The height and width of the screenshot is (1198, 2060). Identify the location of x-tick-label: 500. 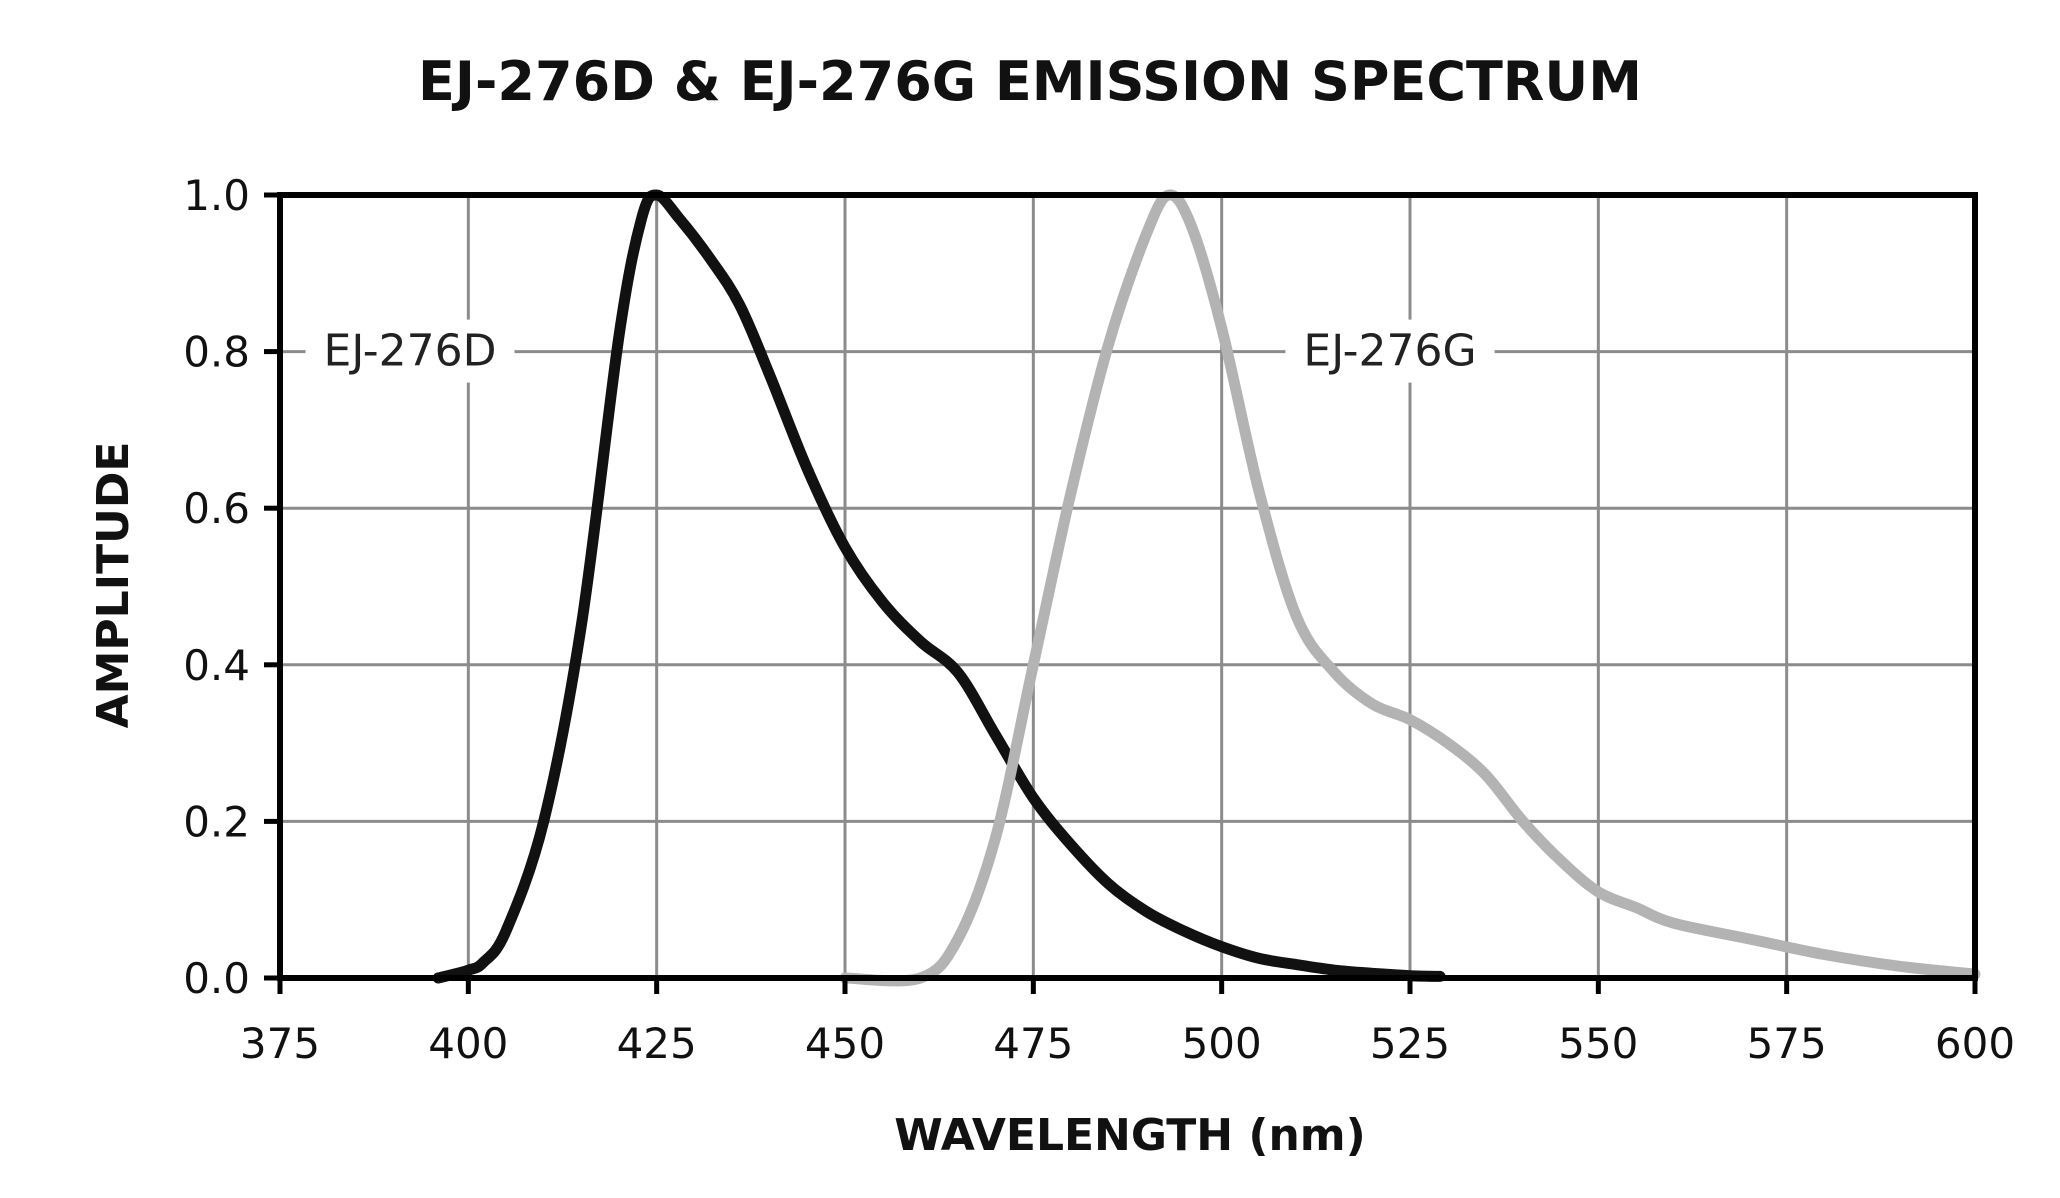
(1222, 1043).